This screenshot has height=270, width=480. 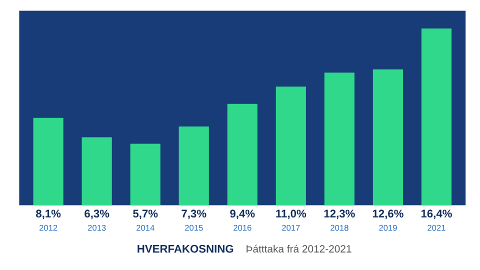 I want to click on data-label: 7,3%, so click(x=194, y=215).